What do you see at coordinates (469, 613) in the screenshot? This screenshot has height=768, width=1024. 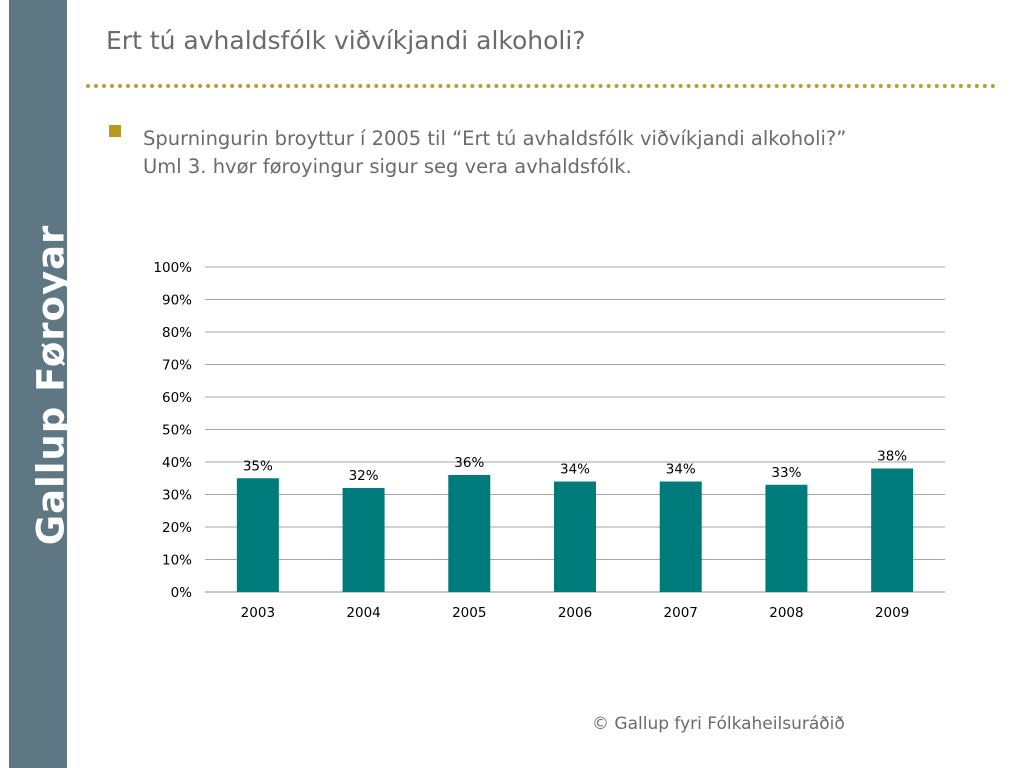 I see `x-tick-label: 2005` at bounding box center [469, 613].